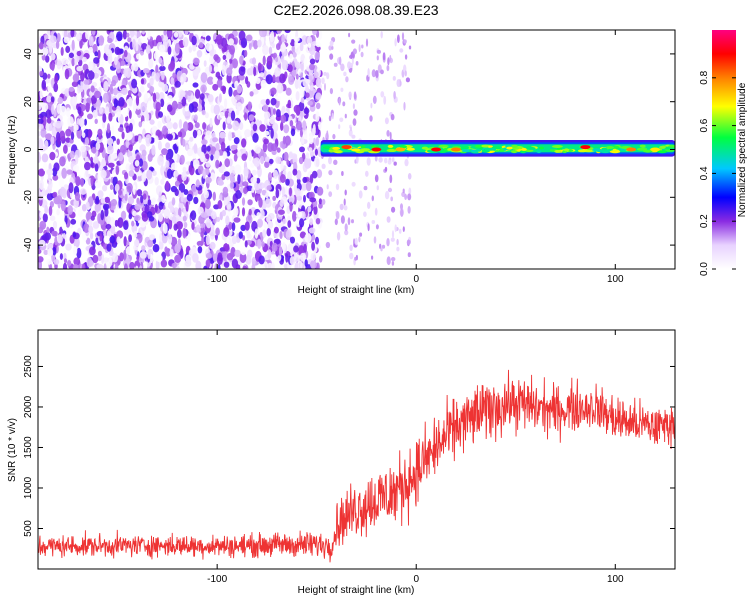 The width and height of the screenshot is (750, 600). I want to click on y-tick-label: 1500, so click(28, 447).